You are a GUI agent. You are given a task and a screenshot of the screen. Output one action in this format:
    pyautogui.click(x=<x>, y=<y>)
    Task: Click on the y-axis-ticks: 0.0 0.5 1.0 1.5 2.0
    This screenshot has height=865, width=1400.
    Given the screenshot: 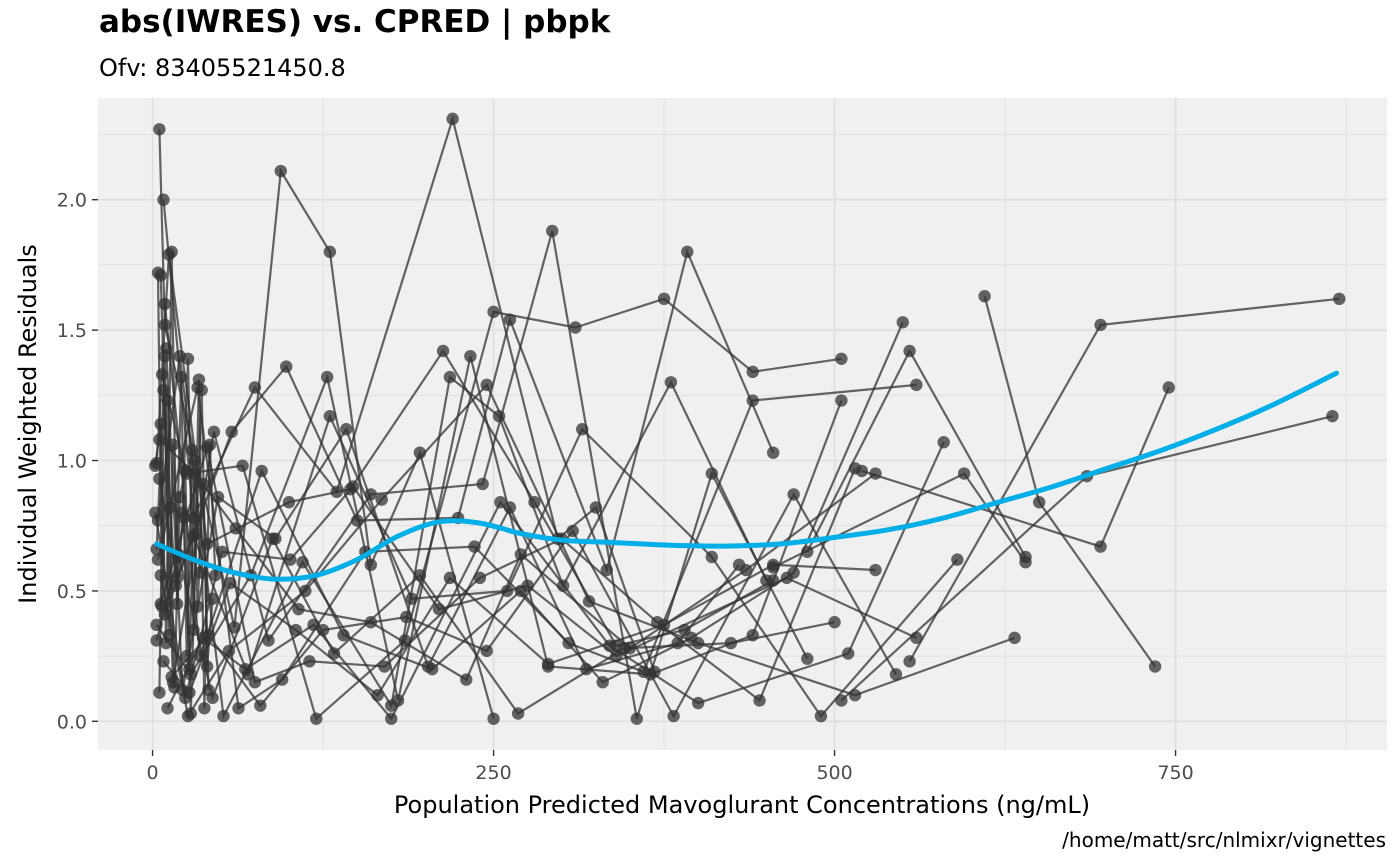 What is the action you would take?
    pyautogui.click(x=77, y=461)
    